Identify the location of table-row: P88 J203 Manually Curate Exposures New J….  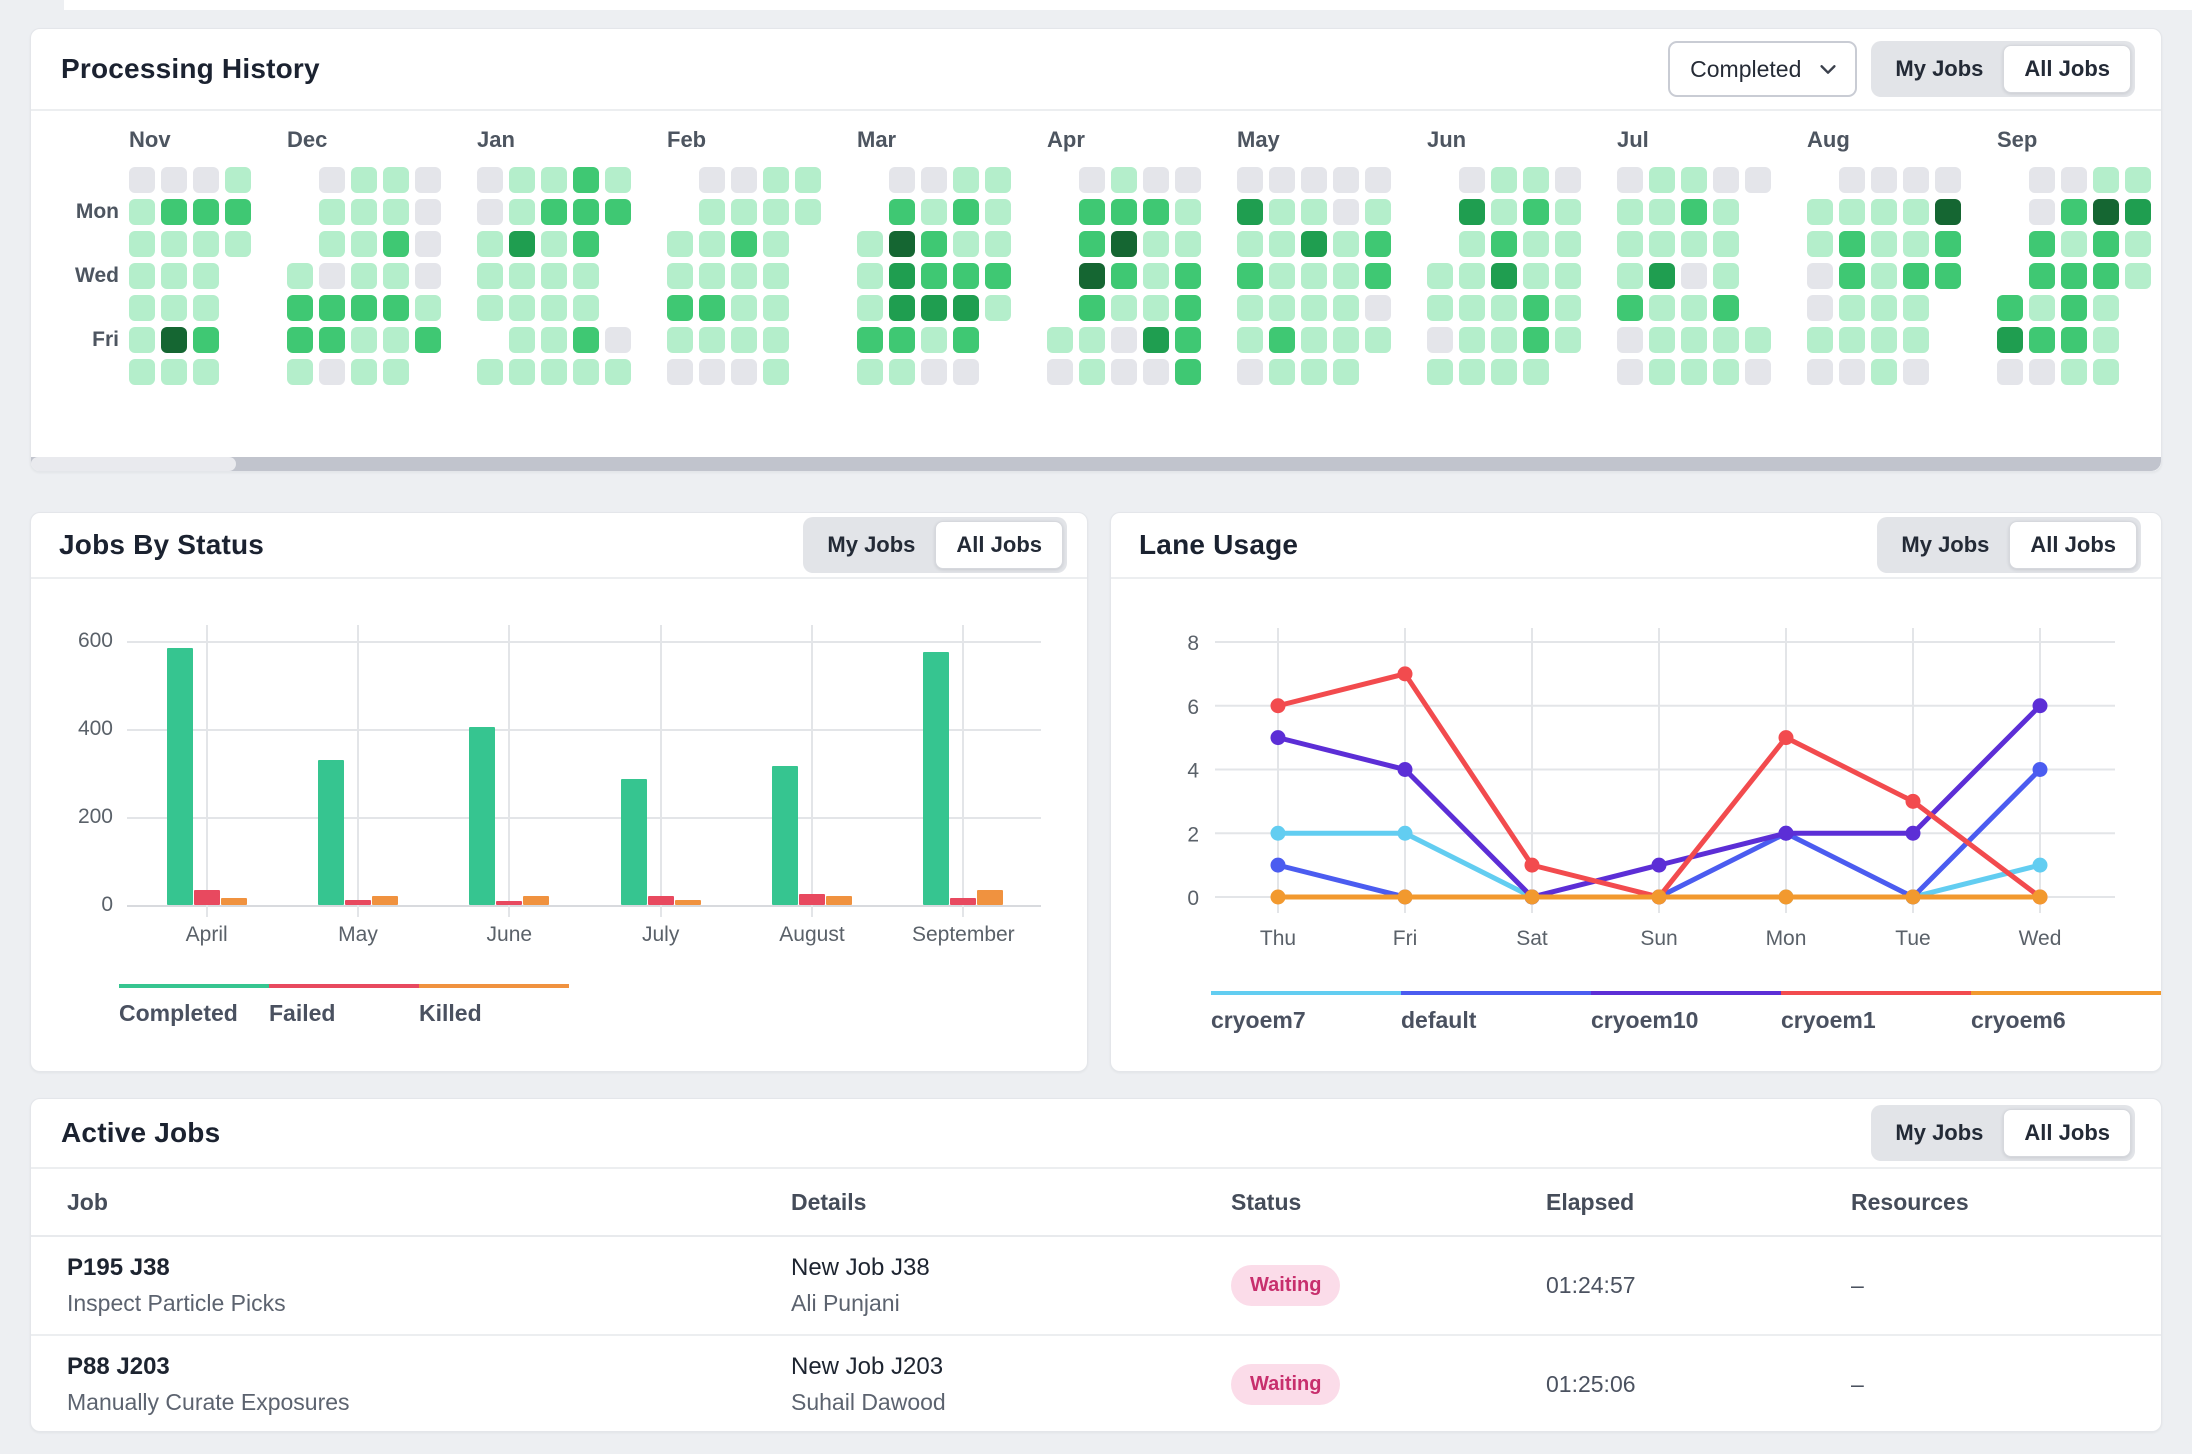
(1096, 1383).